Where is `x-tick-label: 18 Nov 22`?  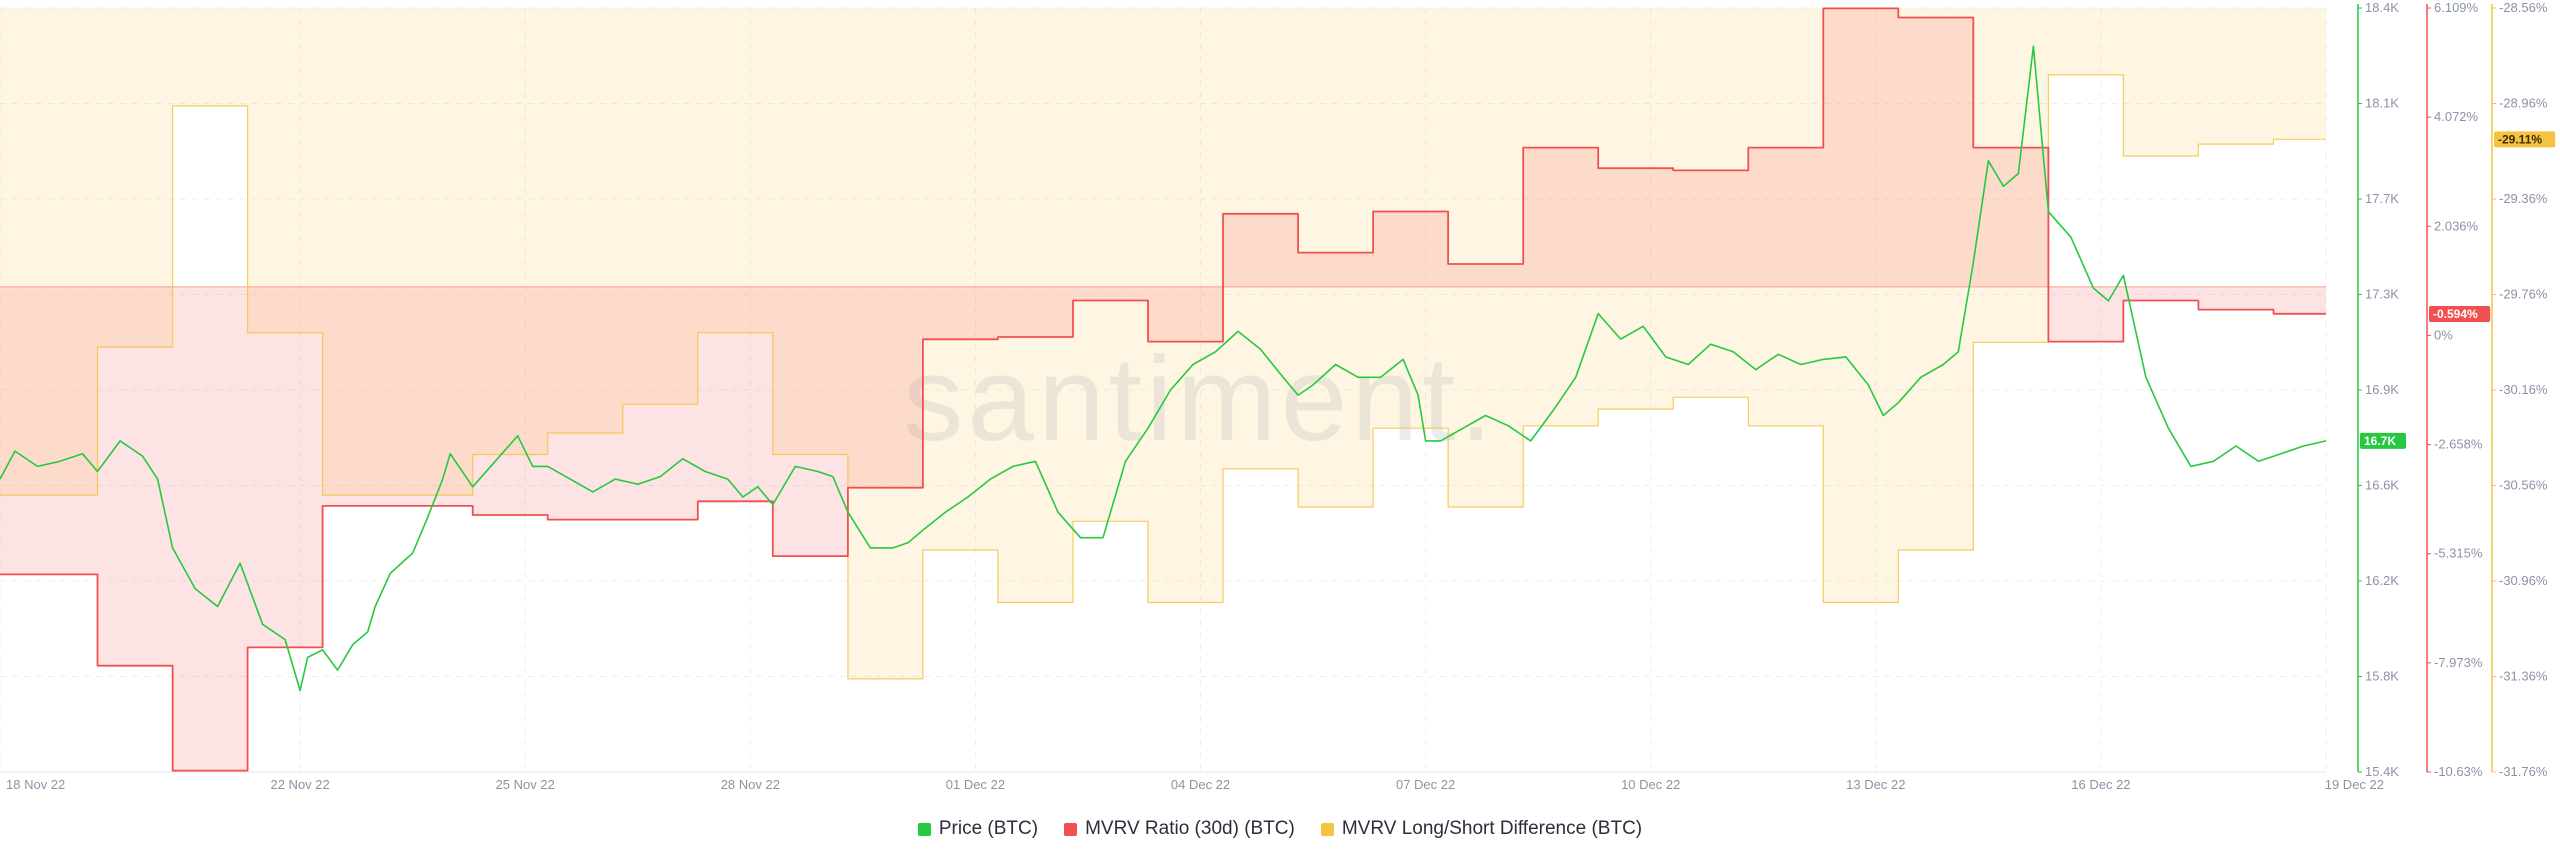
x-tick-label: 18 Nov 22 is located at coordinates (35, 784).